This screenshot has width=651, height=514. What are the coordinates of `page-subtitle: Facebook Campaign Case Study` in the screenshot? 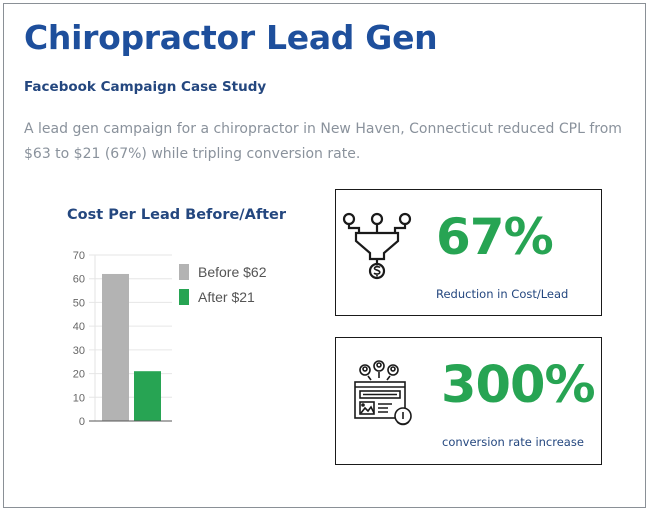 It's located at (145, 87).